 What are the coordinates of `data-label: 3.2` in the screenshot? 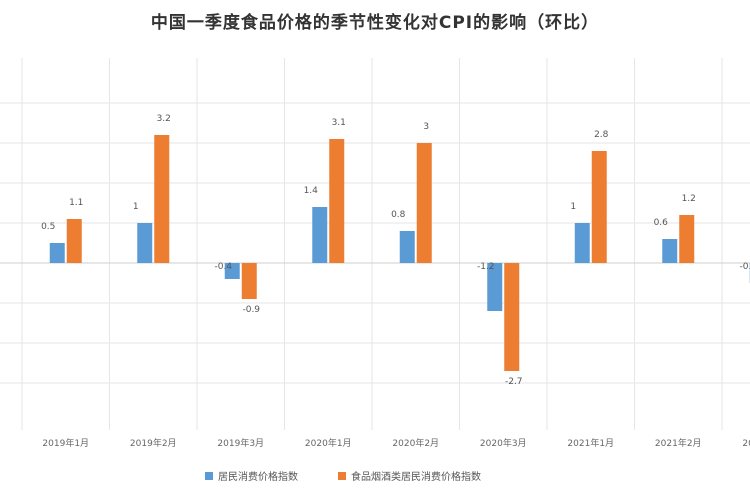 It's located at (164, 119).